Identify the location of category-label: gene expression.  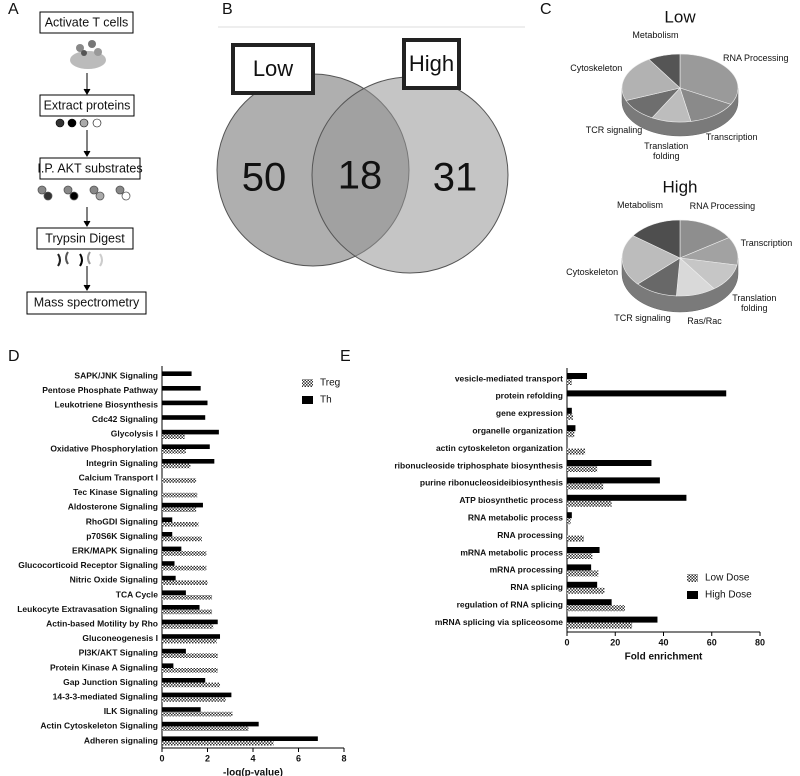
(529, 413).